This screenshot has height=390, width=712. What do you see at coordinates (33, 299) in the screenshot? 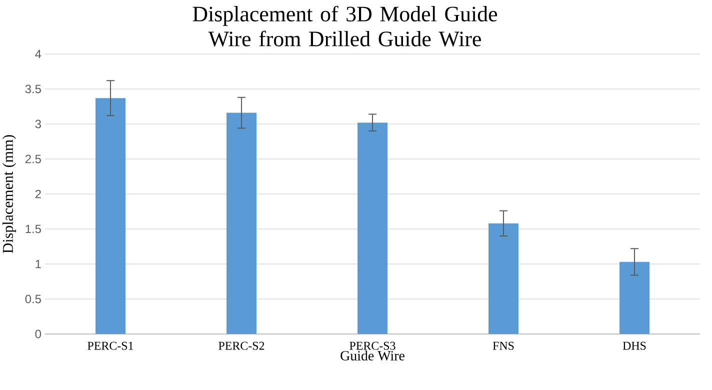
I see `y-tick-label: 0.5` at bounding box center [33, 299].